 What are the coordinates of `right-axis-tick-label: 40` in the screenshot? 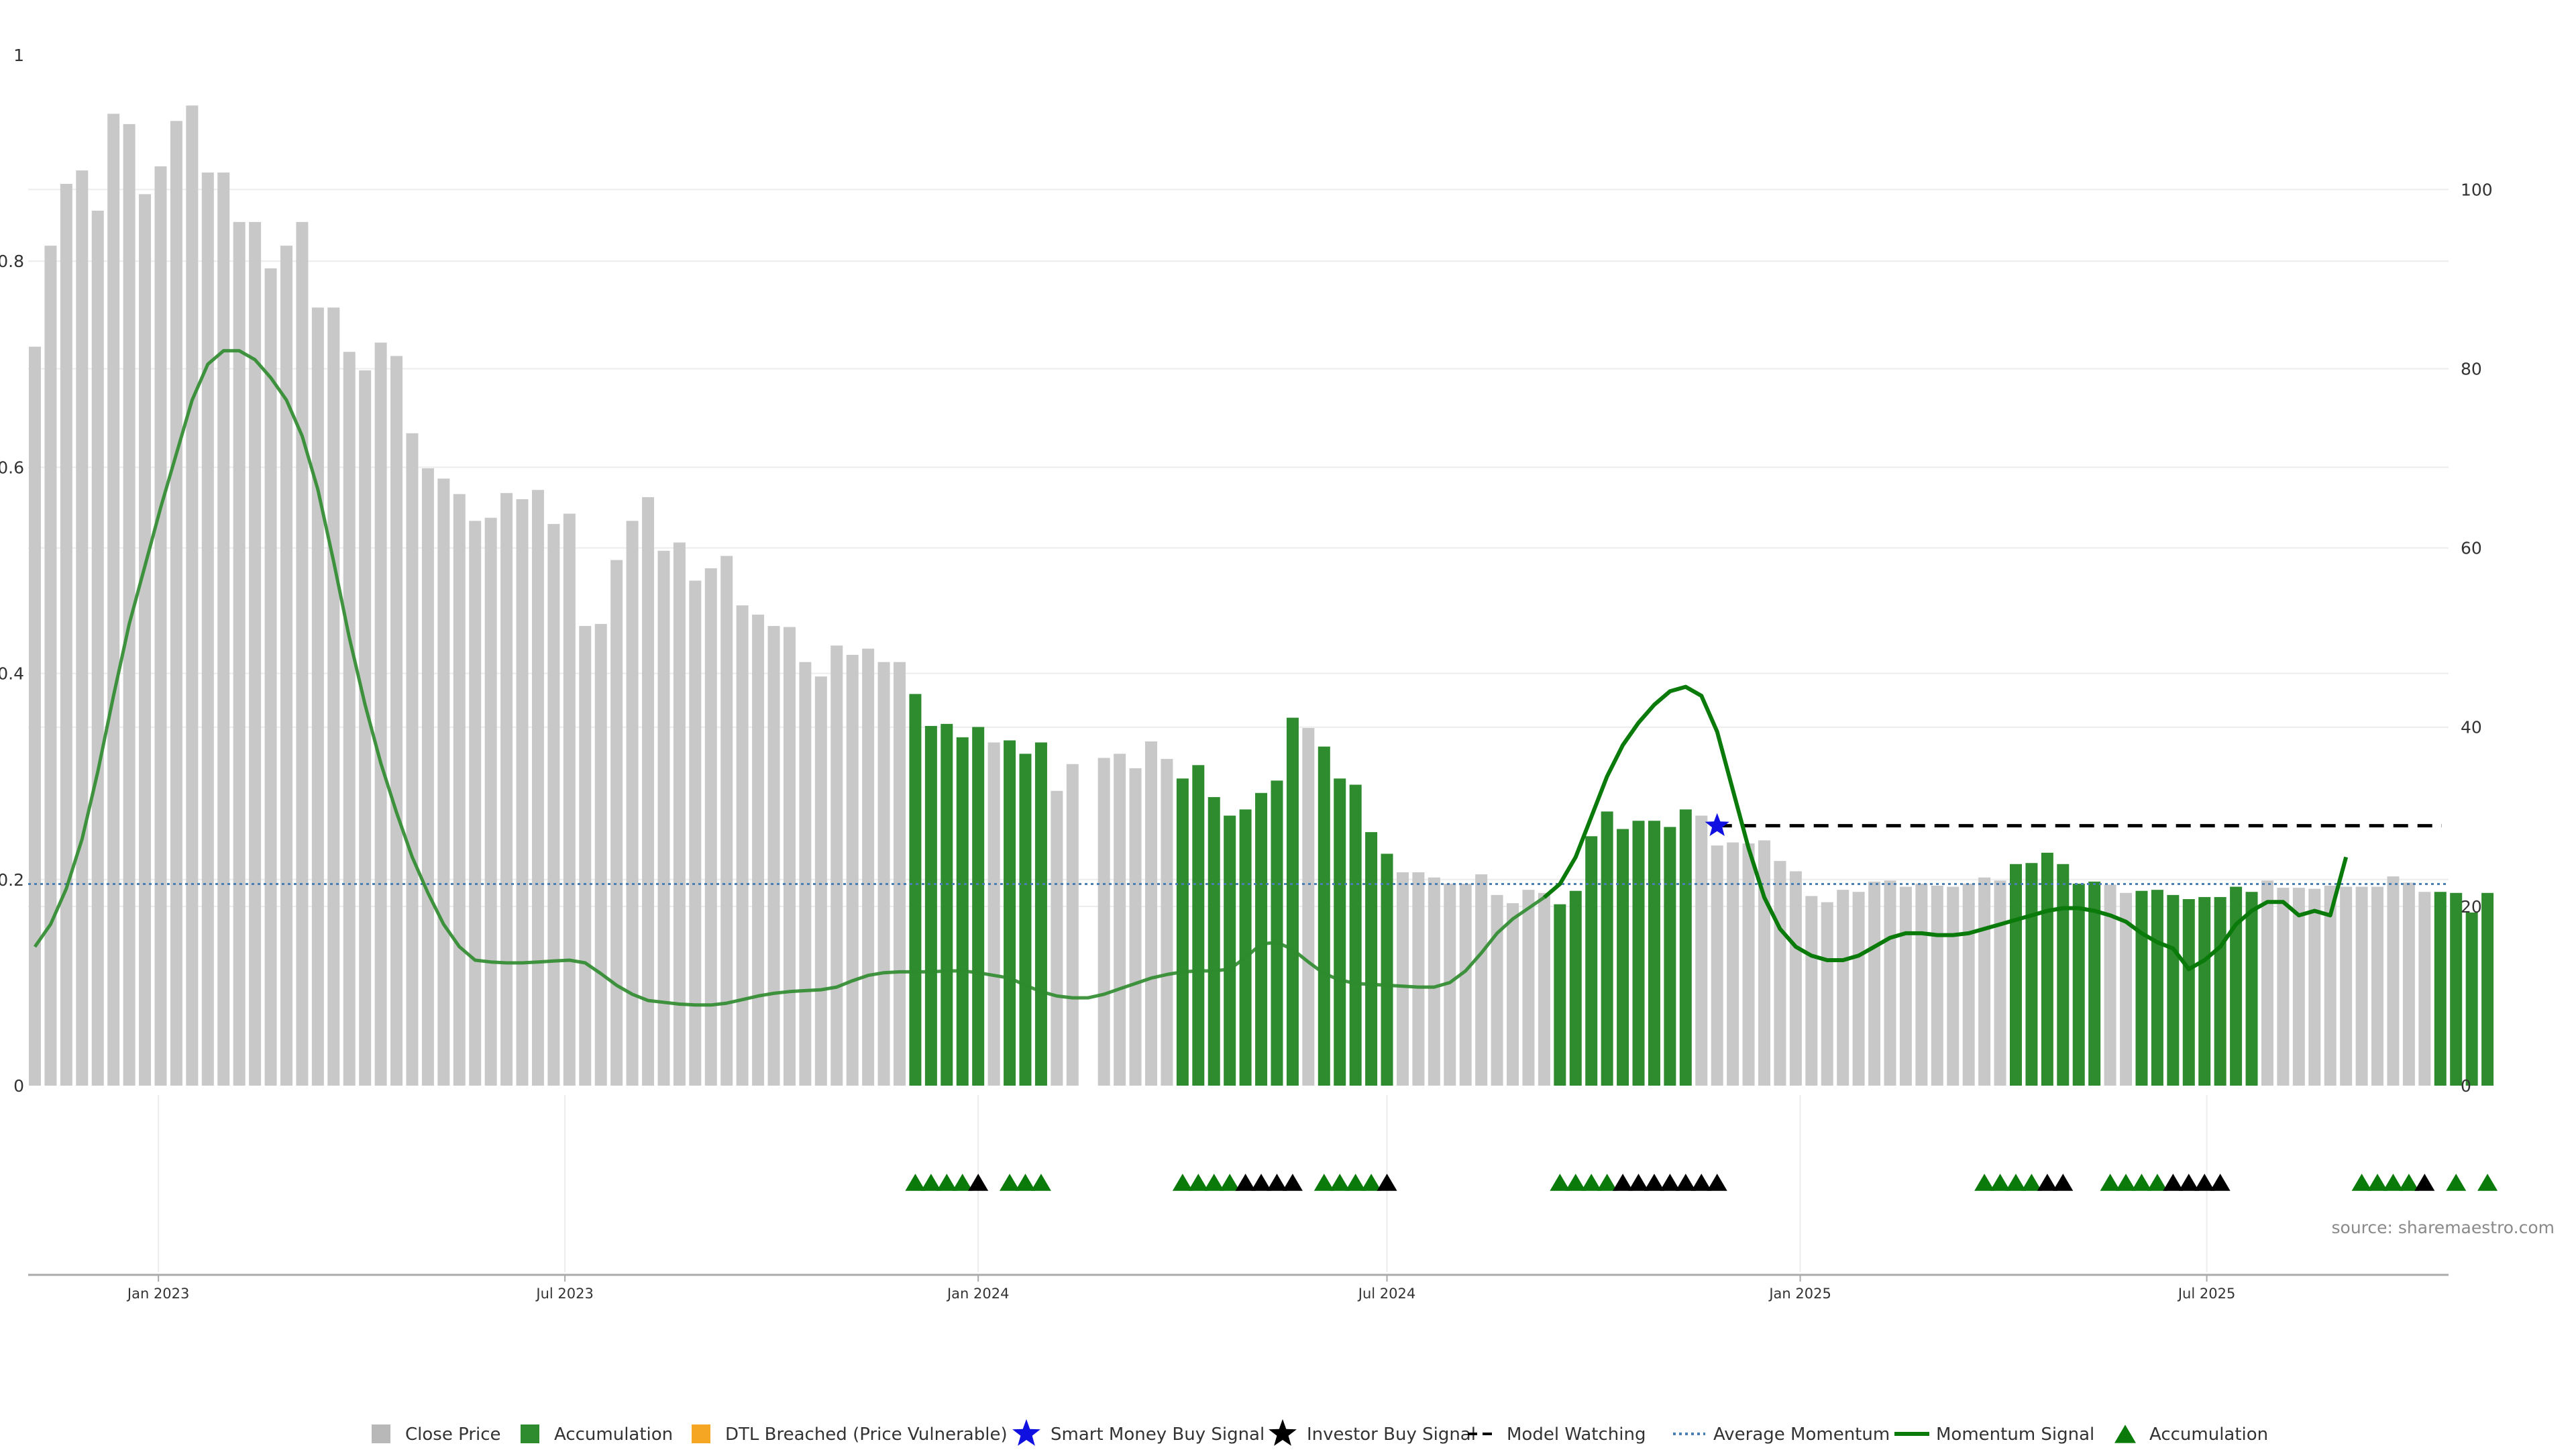 It's located at (2471, 727).